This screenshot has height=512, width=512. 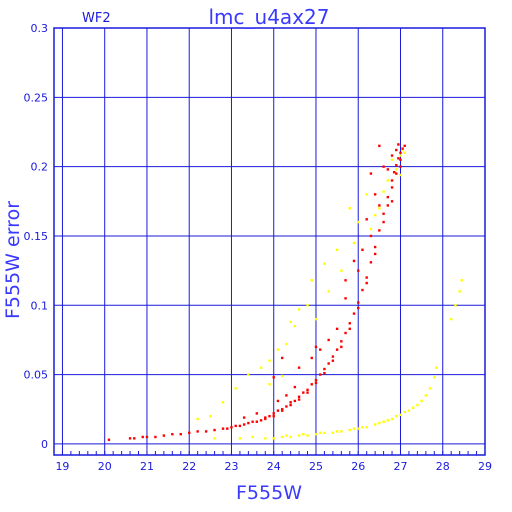 I want to click on y-tick-label: 0.1, so click(x=40, y=305).